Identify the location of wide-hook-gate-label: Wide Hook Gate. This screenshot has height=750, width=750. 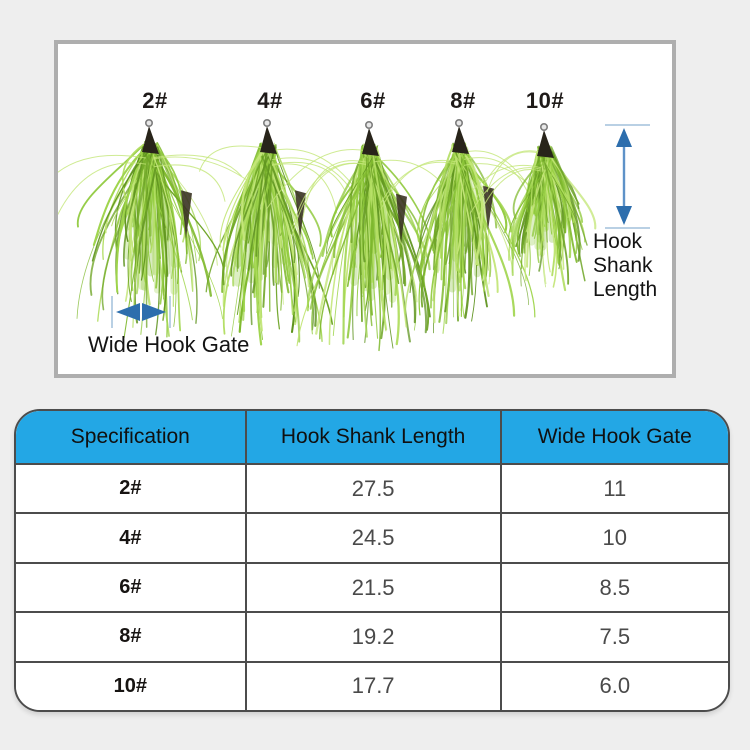
(169, 344).